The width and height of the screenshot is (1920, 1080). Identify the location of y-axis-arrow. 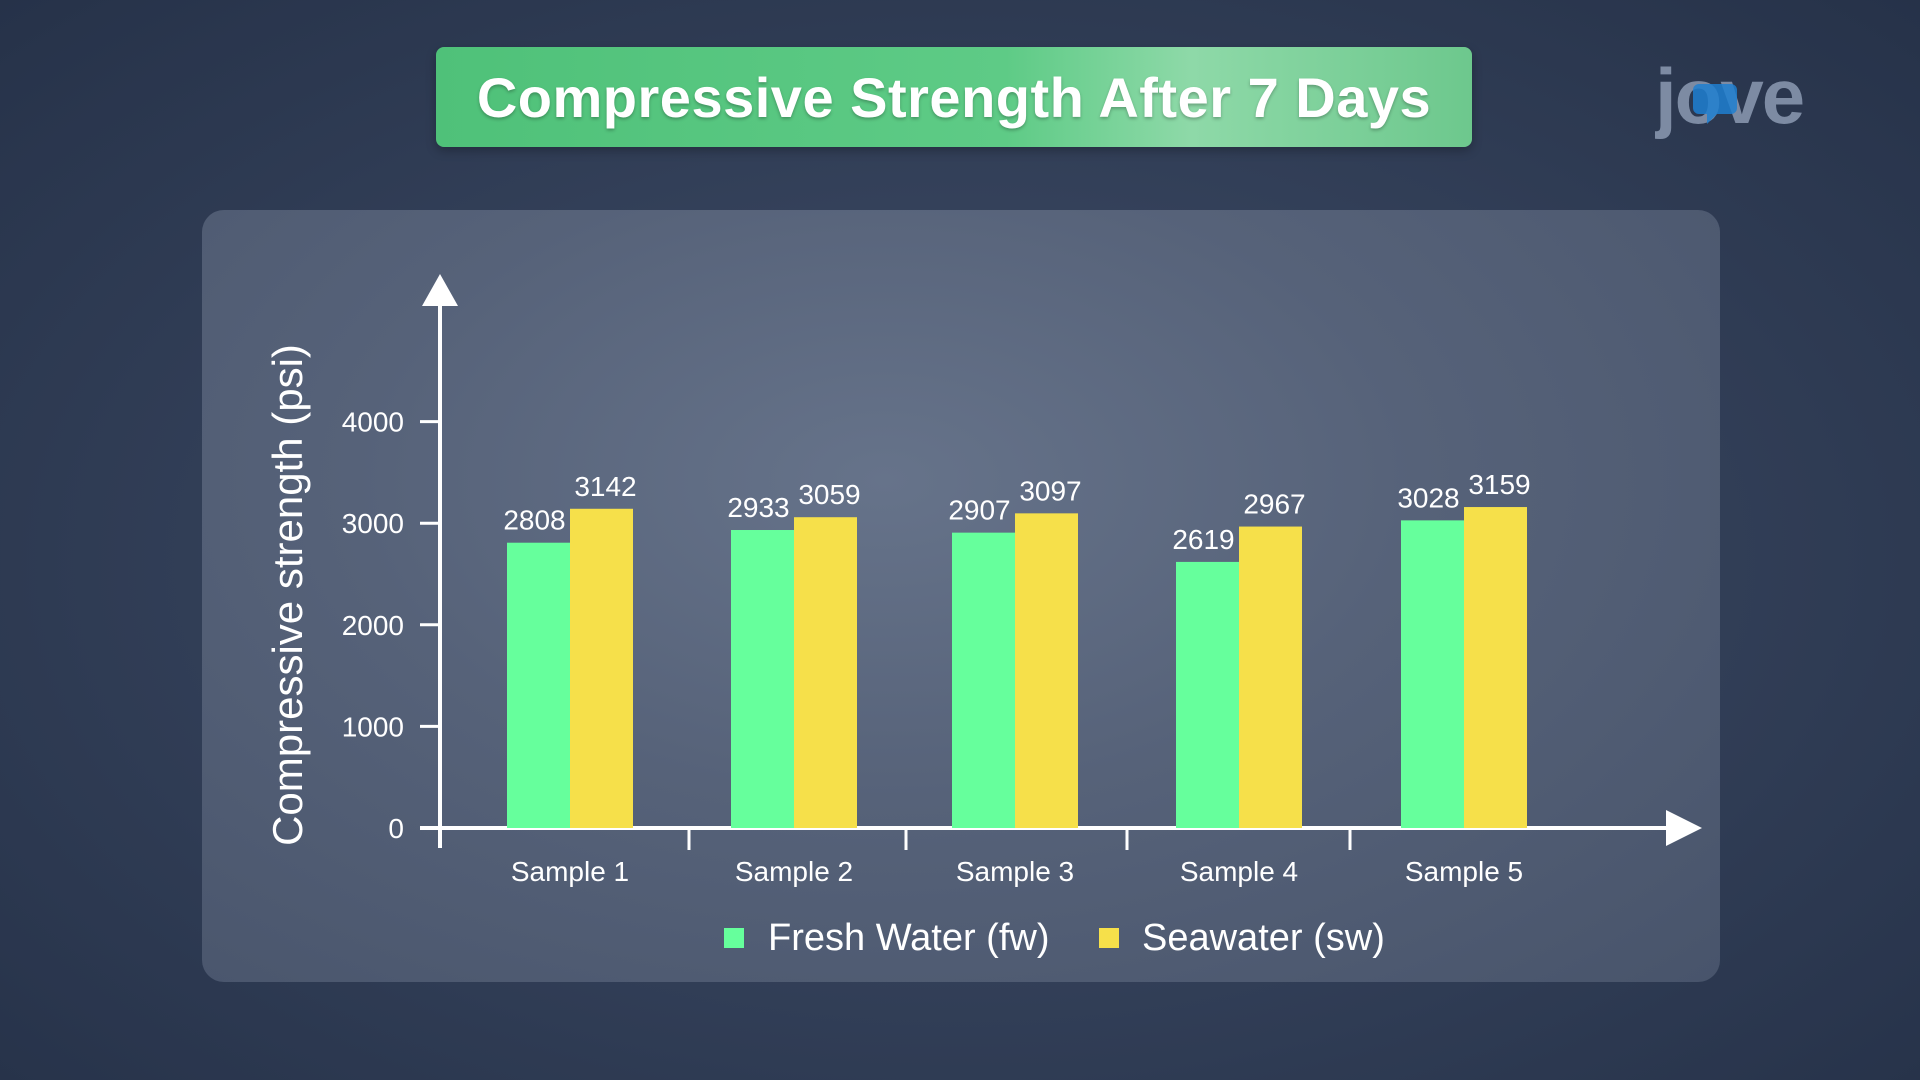
(440, 290).